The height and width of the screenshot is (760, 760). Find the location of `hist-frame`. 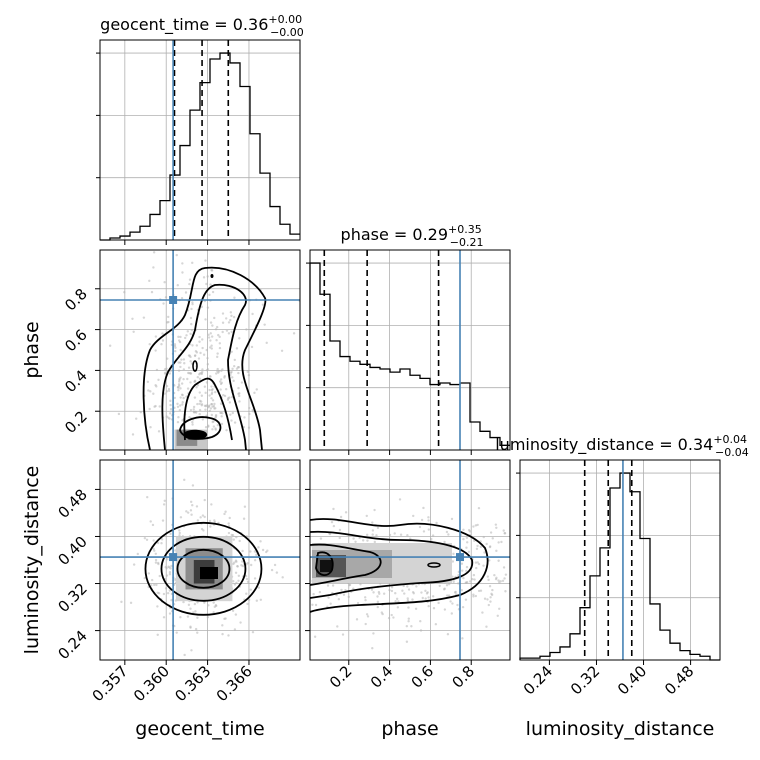

hist-frame is located at coordinates (410, 350).